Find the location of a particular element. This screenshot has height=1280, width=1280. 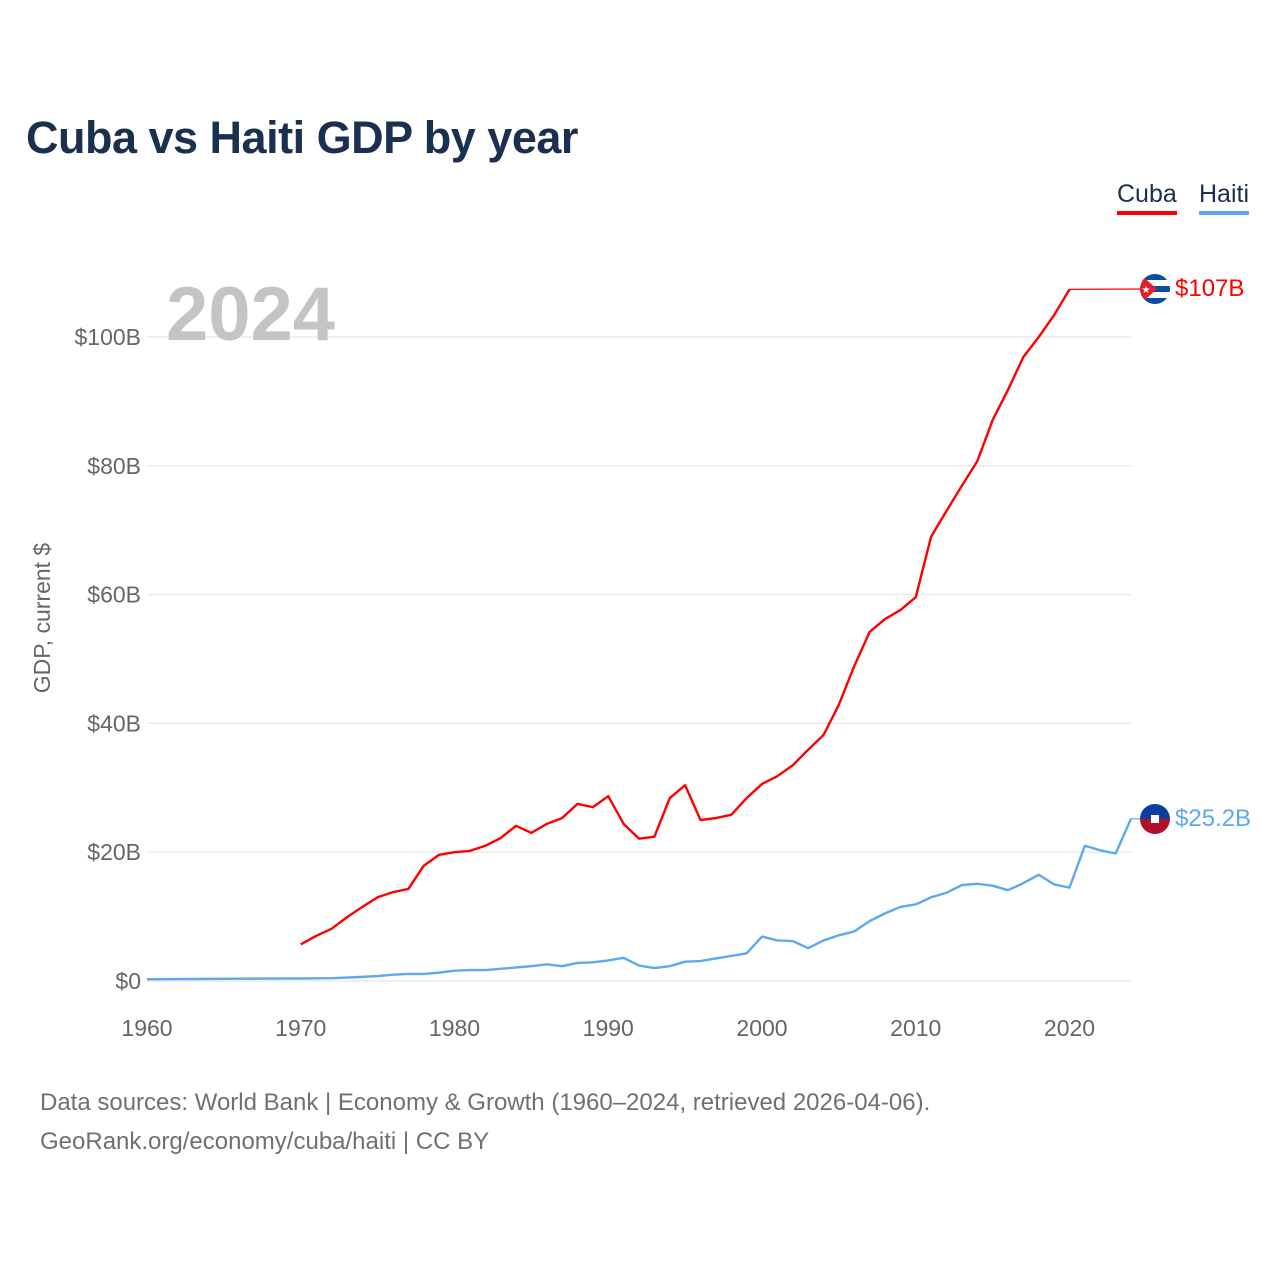

y-tick-label: $60B is located at coordinates (114, 595).